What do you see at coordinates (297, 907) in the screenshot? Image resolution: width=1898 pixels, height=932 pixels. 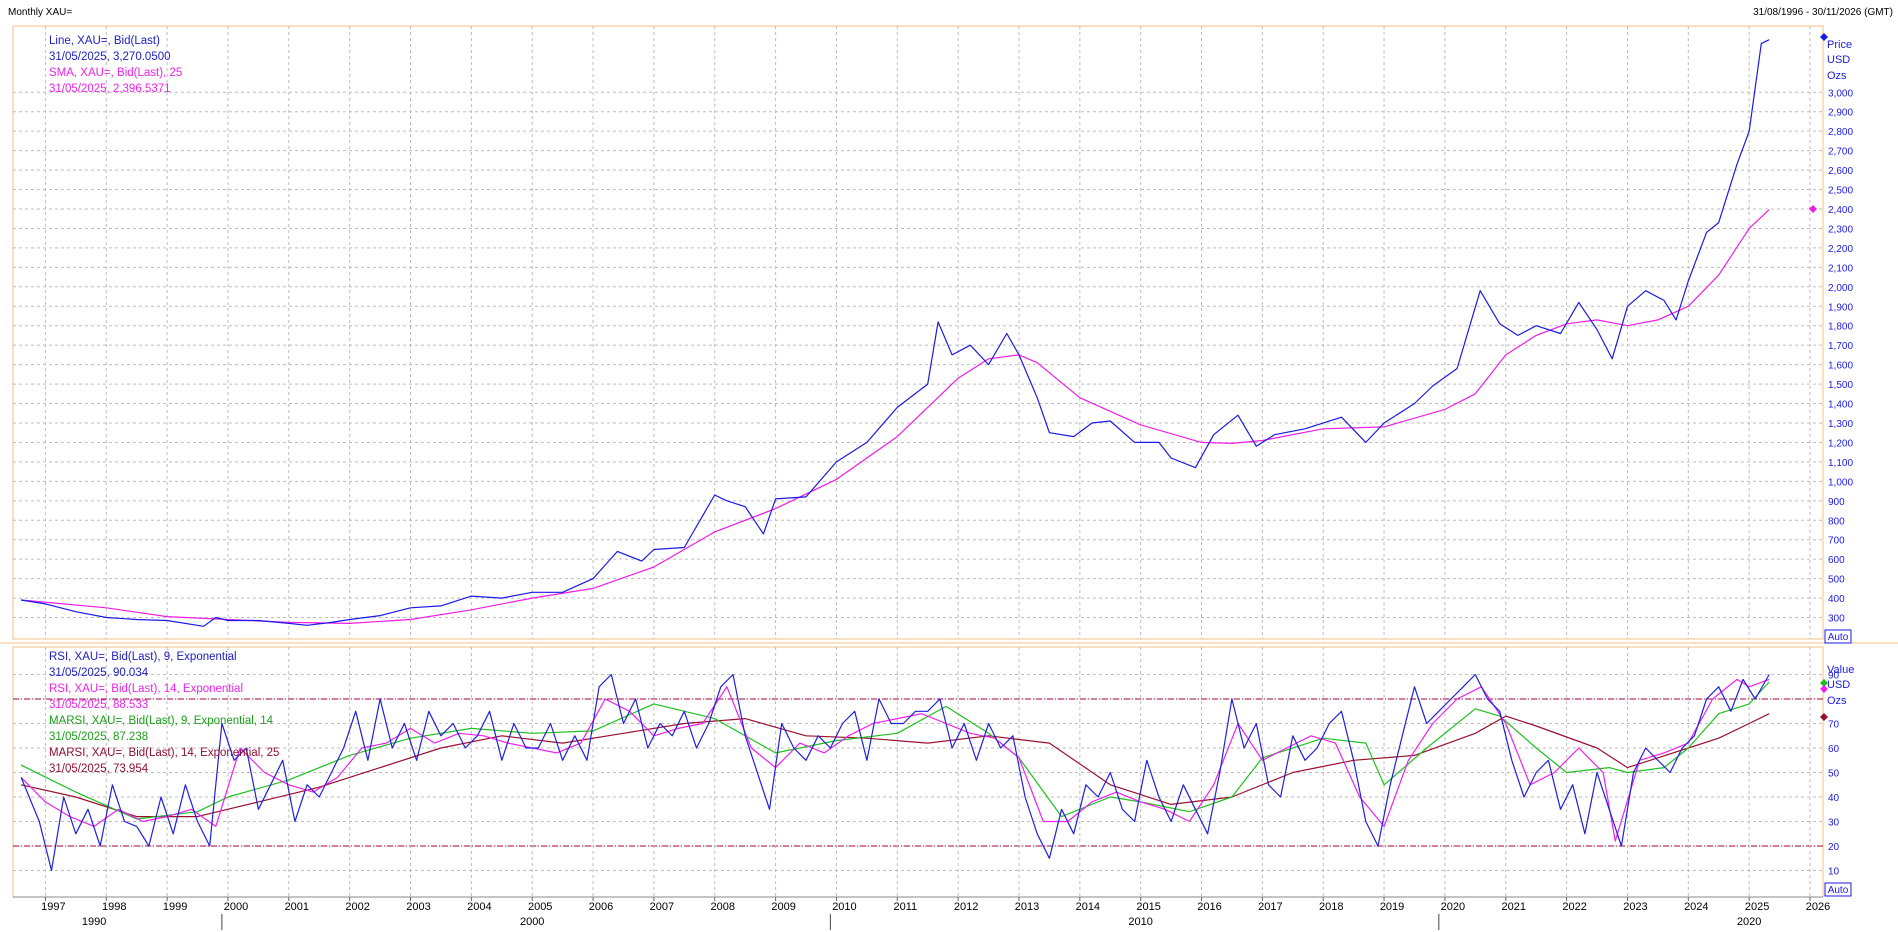 I see `x-tick-label: 2001` at bounding box center [297, 907].